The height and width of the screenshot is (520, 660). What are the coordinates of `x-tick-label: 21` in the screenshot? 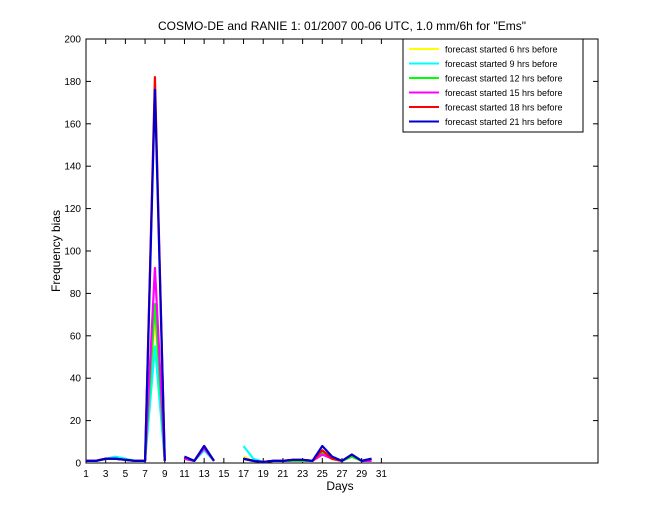 It's located at (283, 474).